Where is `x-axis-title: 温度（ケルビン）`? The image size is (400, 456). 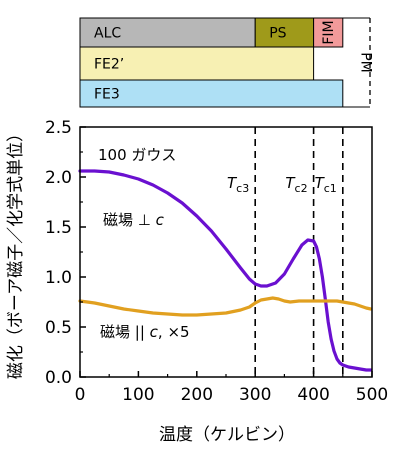
x-axis-title: 温度（ケルビン） is located at coordinates (227, 435).